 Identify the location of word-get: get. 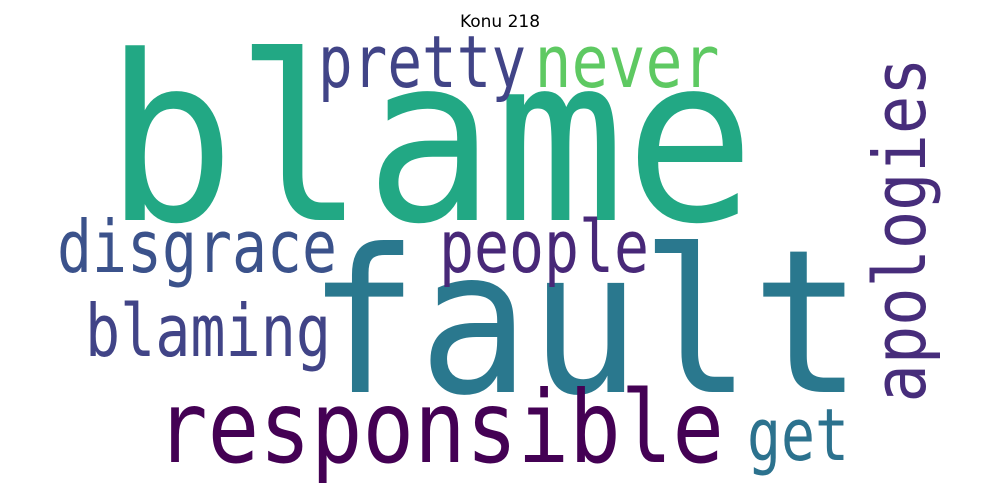
(798, 435).